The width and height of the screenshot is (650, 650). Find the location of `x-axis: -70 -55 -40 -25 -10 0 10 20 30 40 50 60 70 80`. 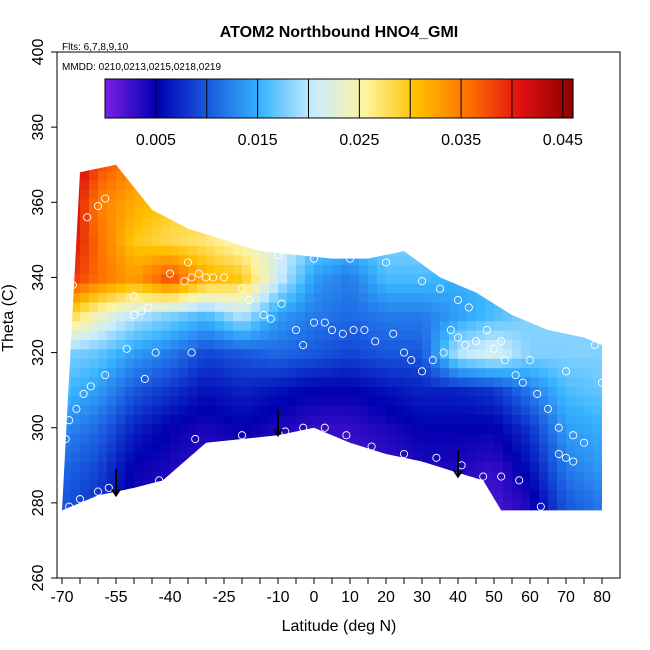

x-axis: -70 -55 -40 -25 -10 0 10 20 30 40 50 60 70 80 is located at coordinates (330, 592).